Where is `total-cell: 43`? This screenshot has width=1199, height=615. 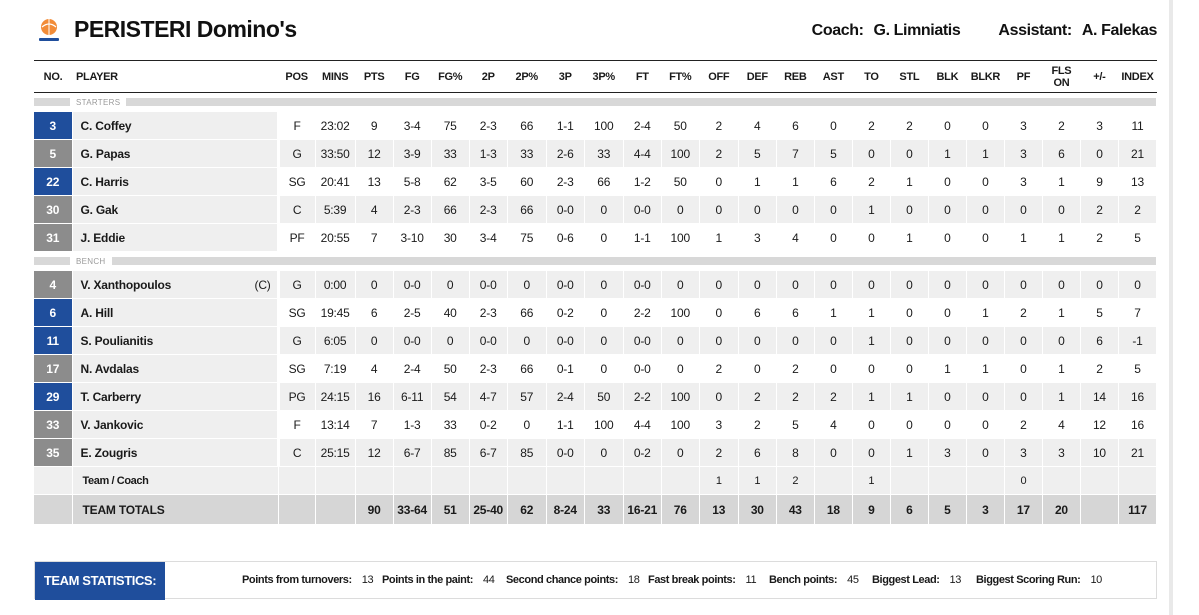 total-cell: 43 is located at coordinates (795, 509).